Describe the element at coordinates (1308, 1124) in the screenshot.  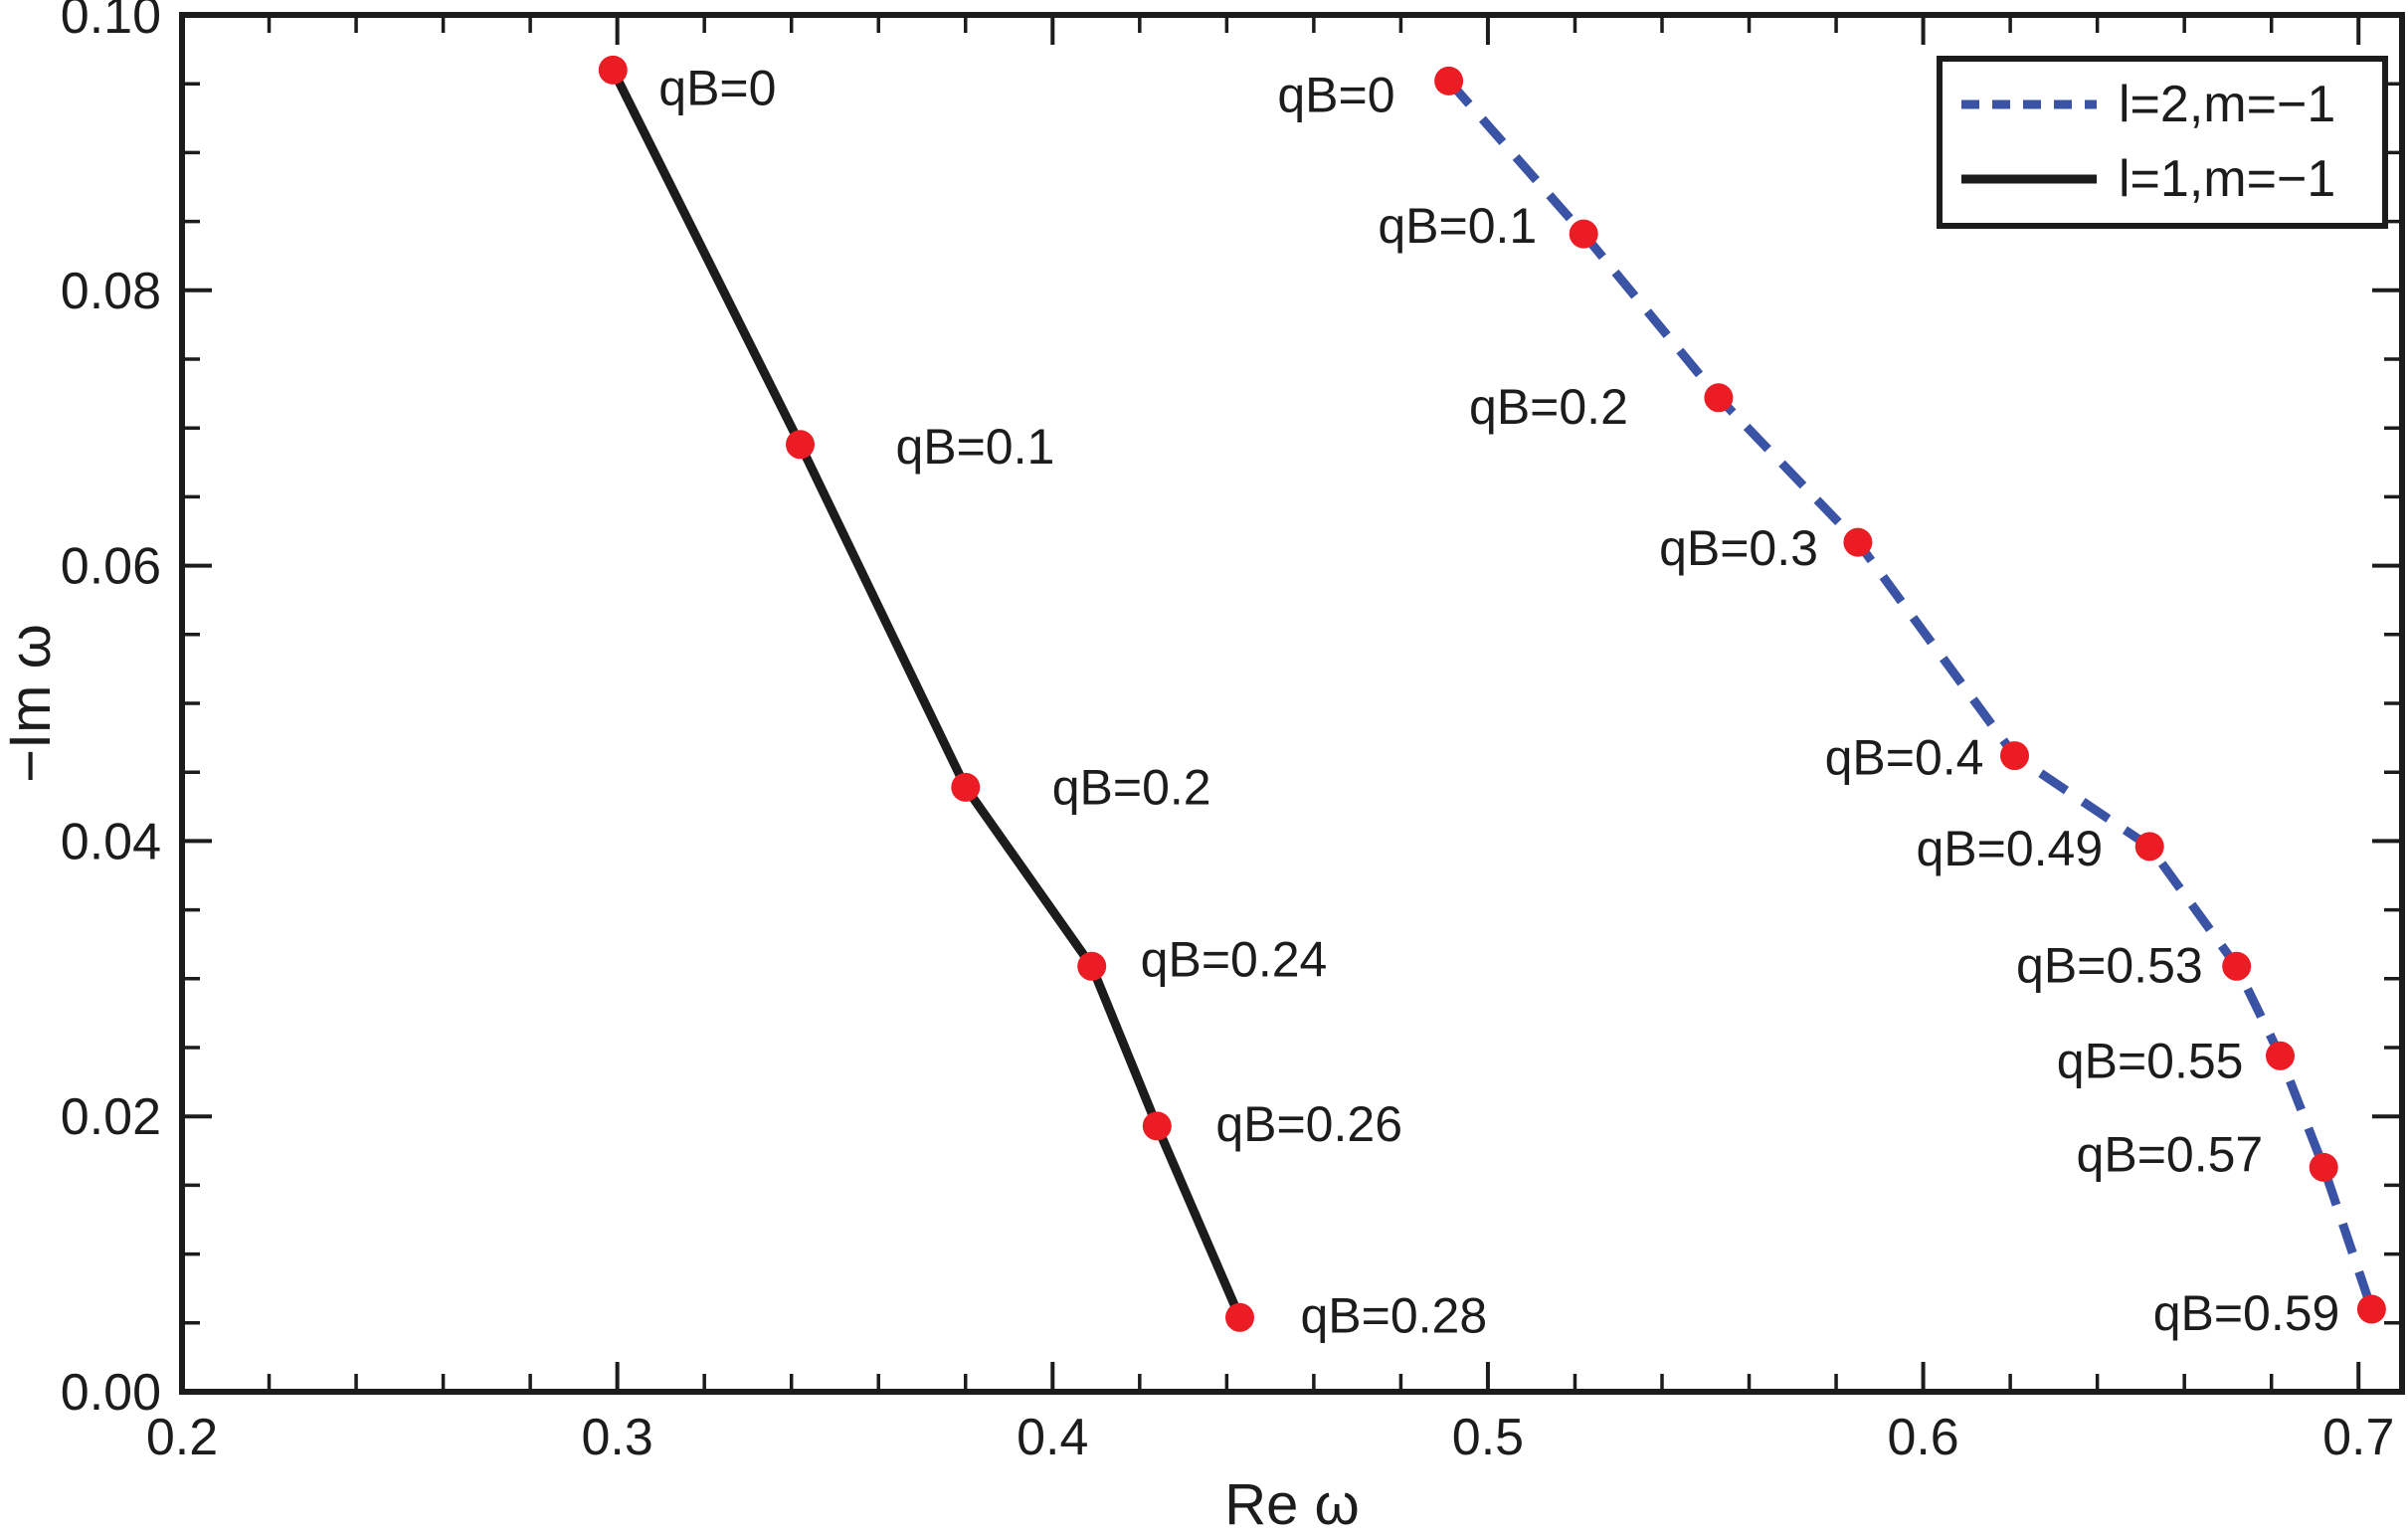
I see `data-point-label: qB=0.26` at that location.